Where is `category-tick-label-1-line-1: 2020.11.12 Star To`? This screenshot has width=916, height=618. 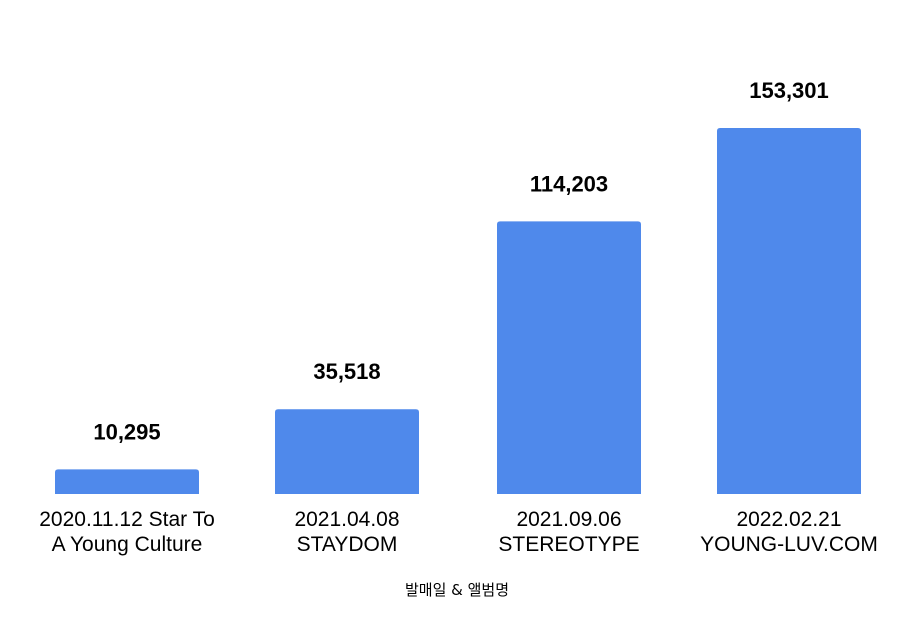
category-tick-label-1-line-1: 2020.11.12 Star To is located at coordinates (127, 519).